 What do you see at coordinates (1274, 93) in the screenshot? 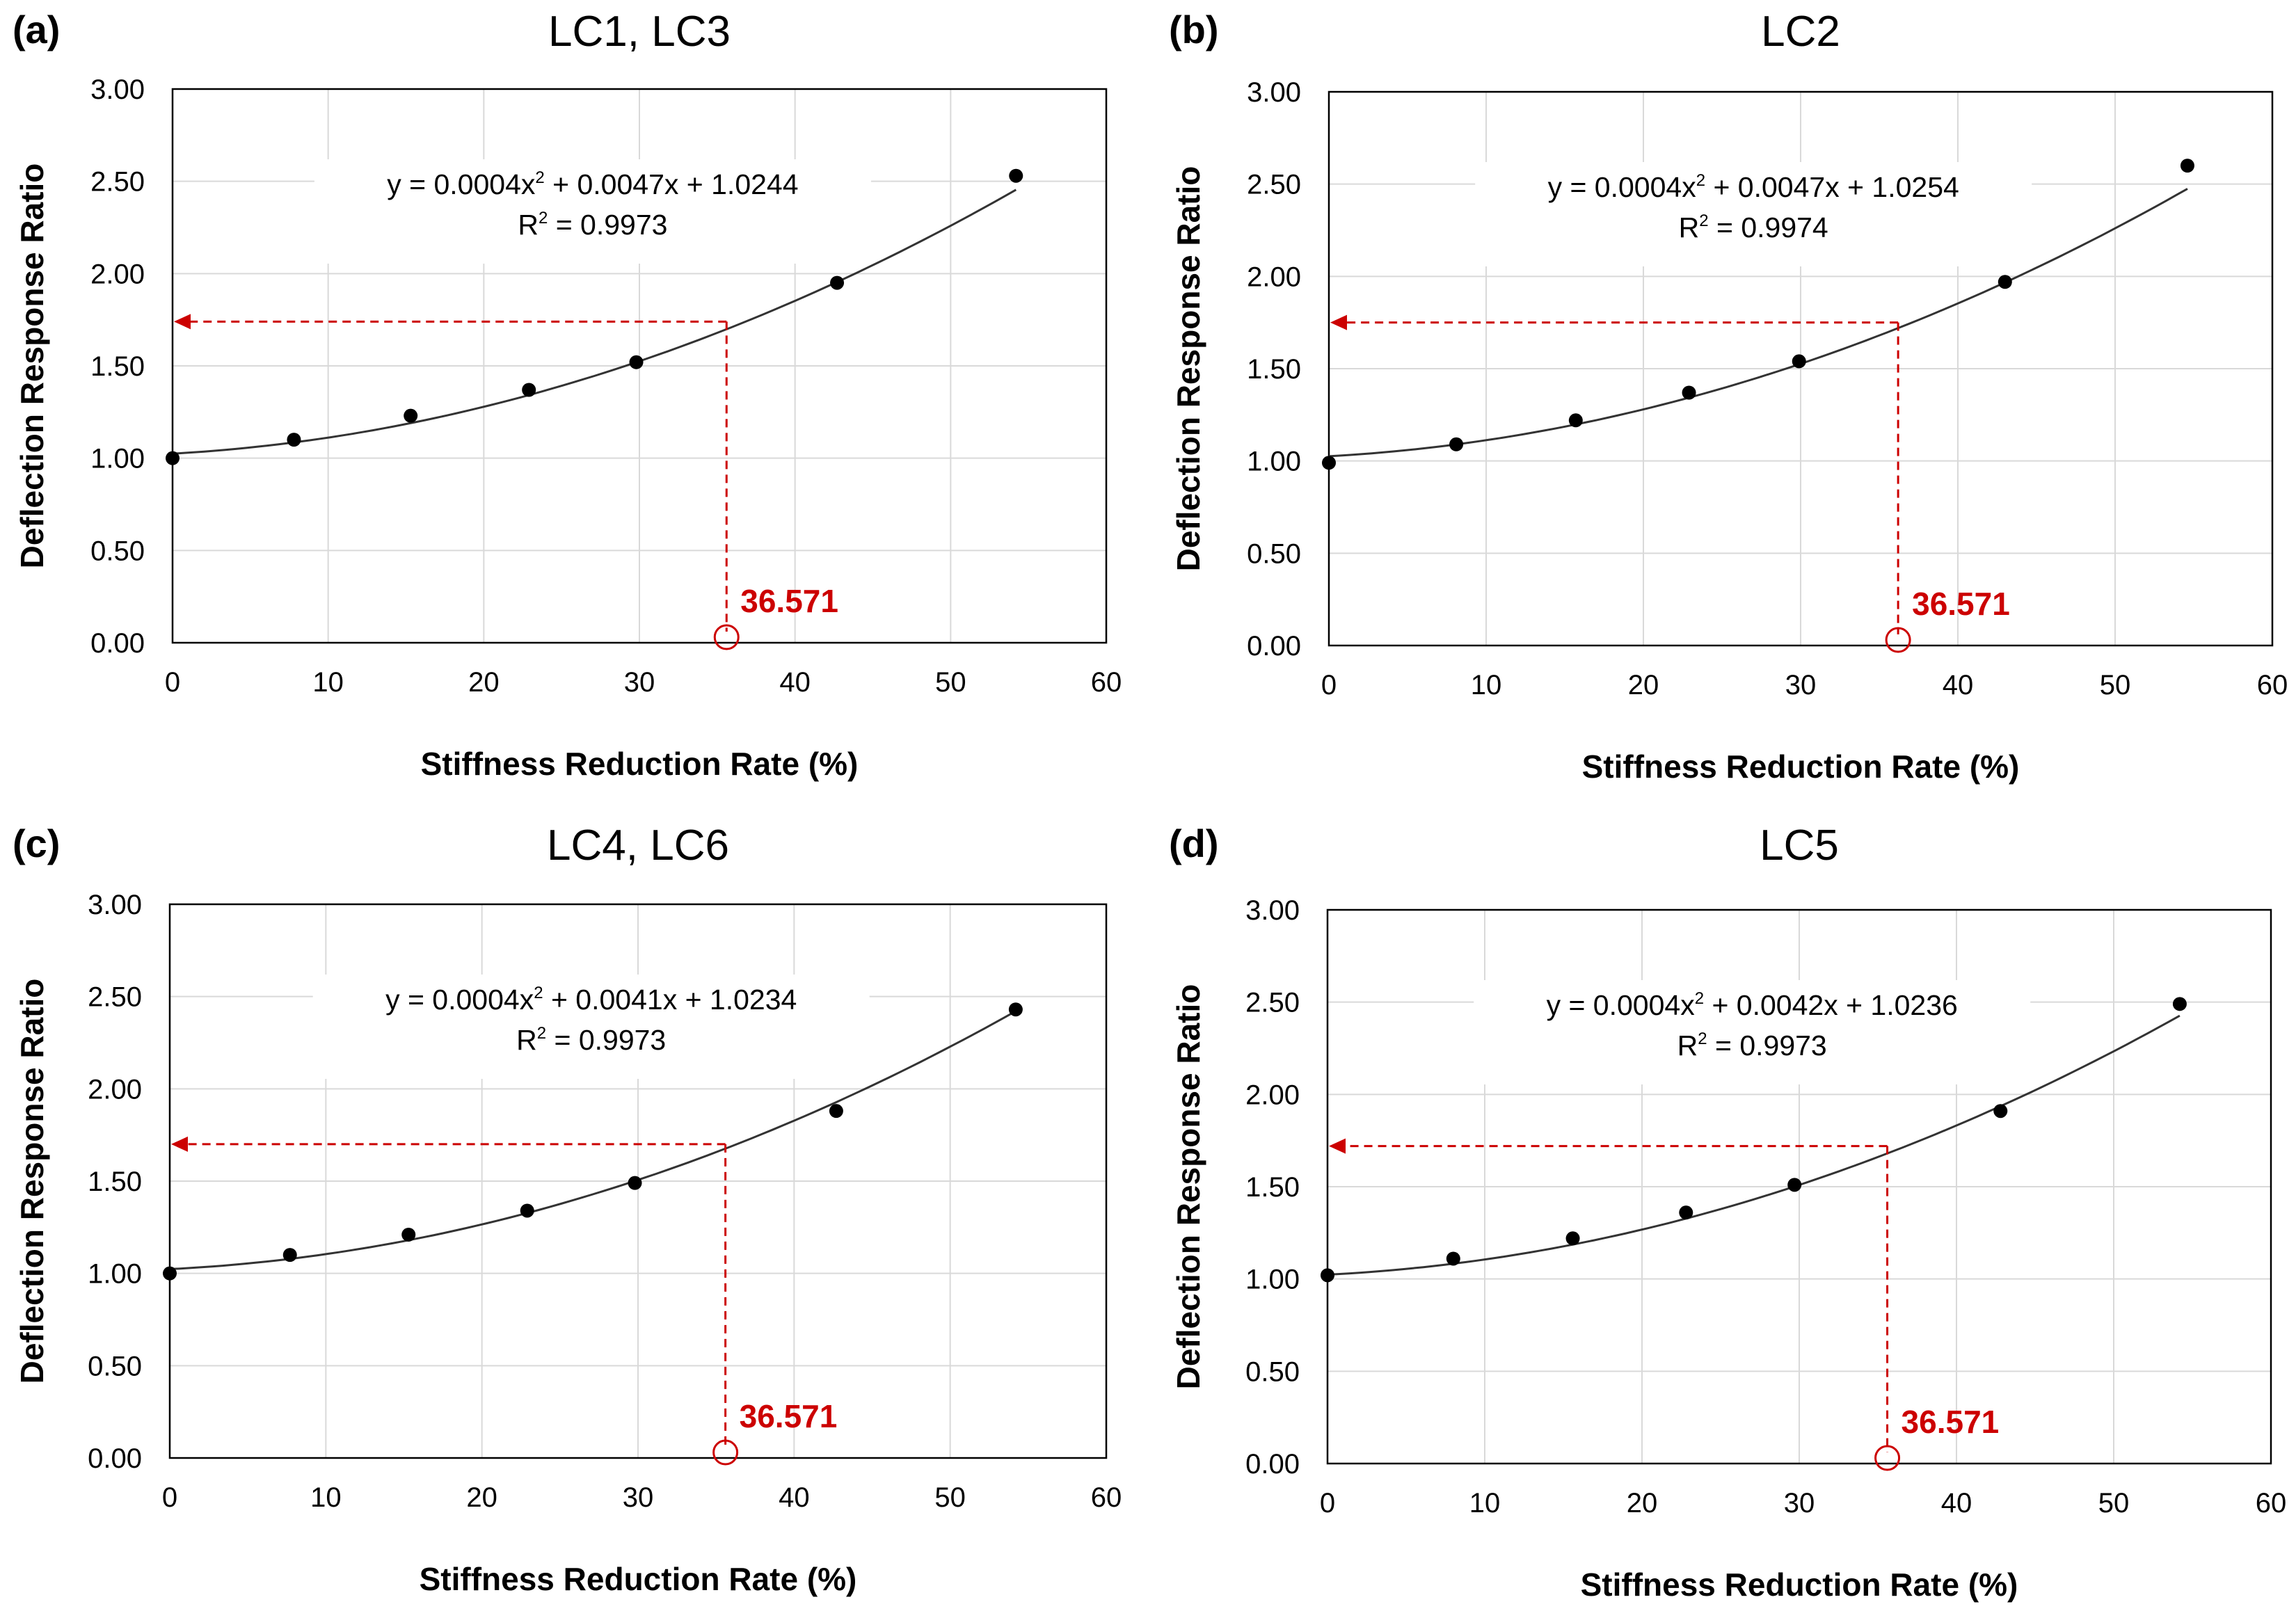
I see `y-tick-label: 3.00` at bounding box center [1274, 93].